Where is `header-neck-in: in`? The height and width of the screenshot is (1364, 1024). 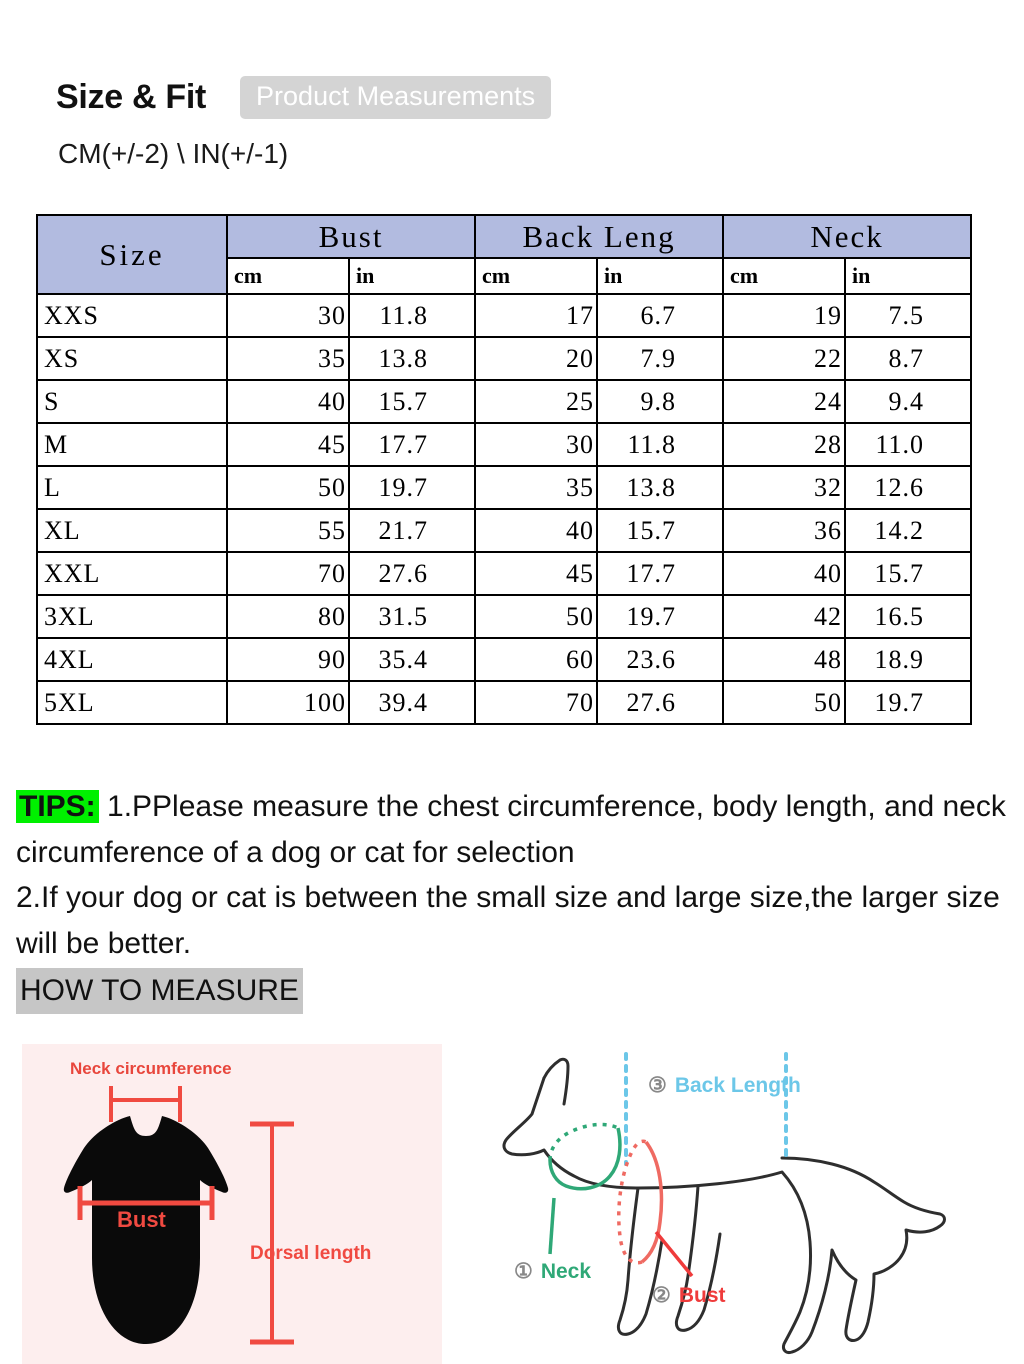
header-neck-in: in is located at coordinates (908, 276).